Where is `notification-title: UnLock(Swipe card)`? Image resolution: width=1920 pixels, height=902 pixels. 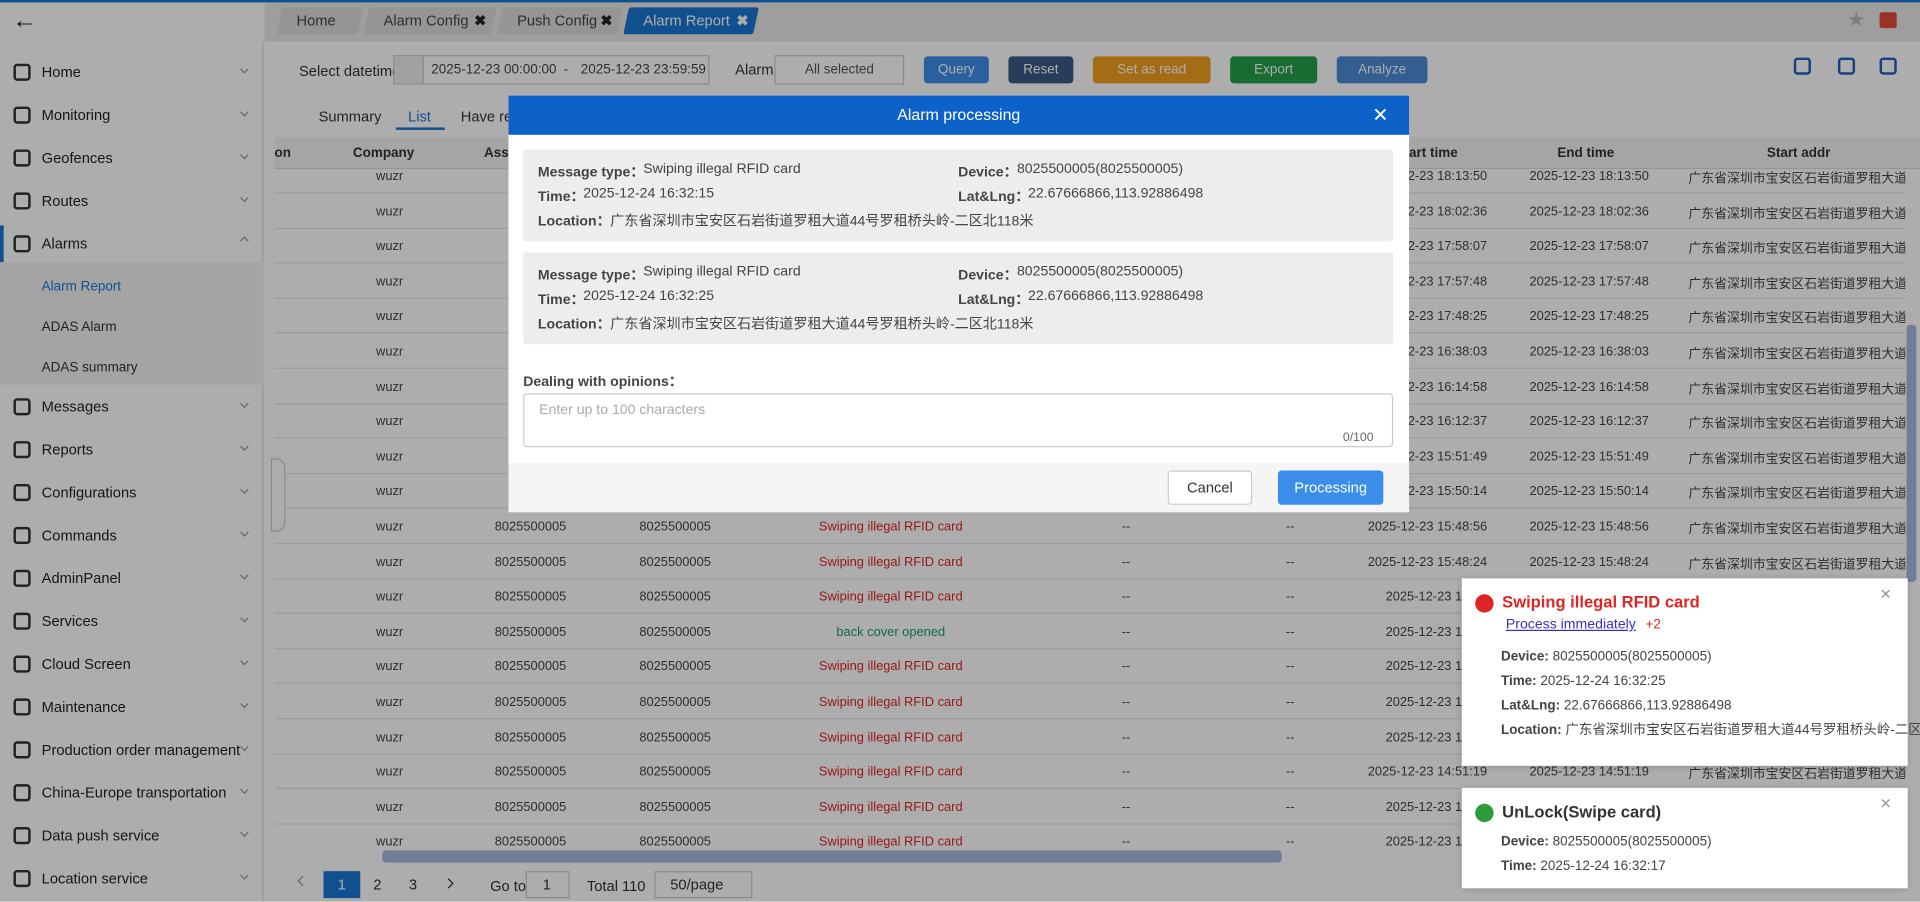 notification-title: UnLock(Swipe card) is located at coordinates (1582, 811).